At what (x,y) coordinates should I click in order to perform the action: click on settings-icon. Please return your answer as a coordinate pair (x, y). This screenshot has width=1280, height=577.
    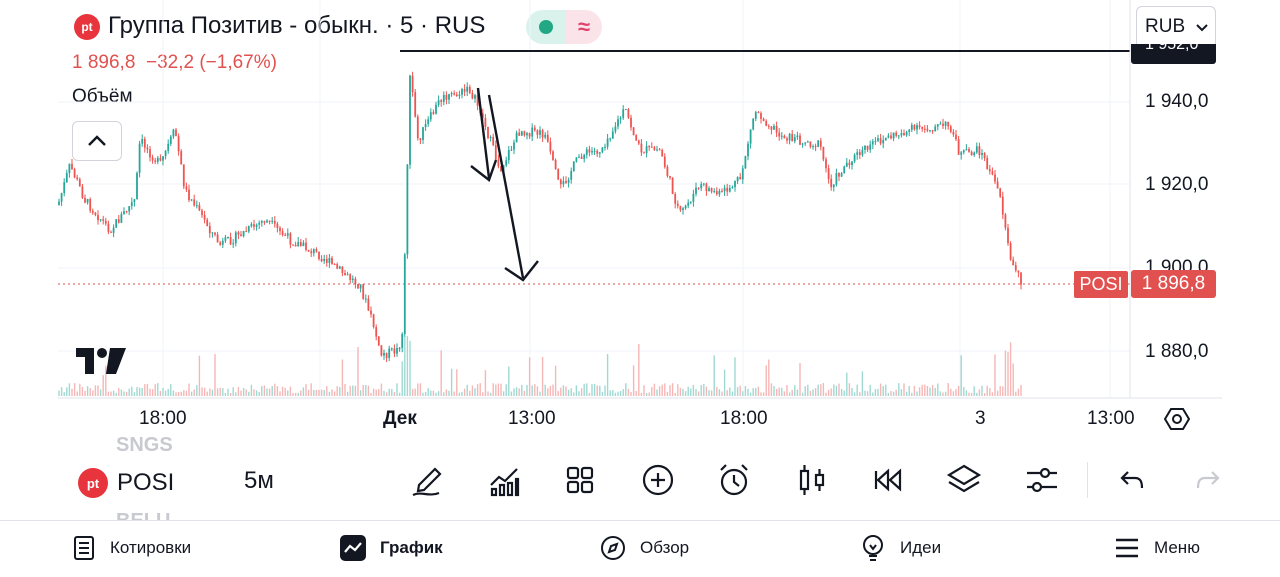
    Looking at the image, I should click on (1042, 480).